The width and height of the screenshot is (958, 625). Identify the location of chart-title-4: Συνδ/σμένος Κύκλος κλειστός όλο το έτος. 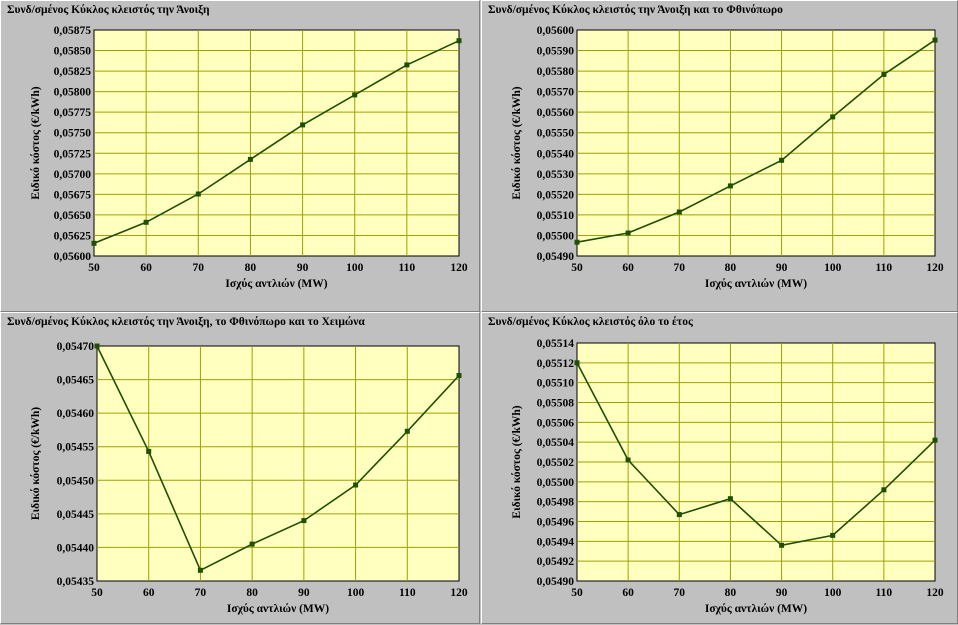
(590, 322).